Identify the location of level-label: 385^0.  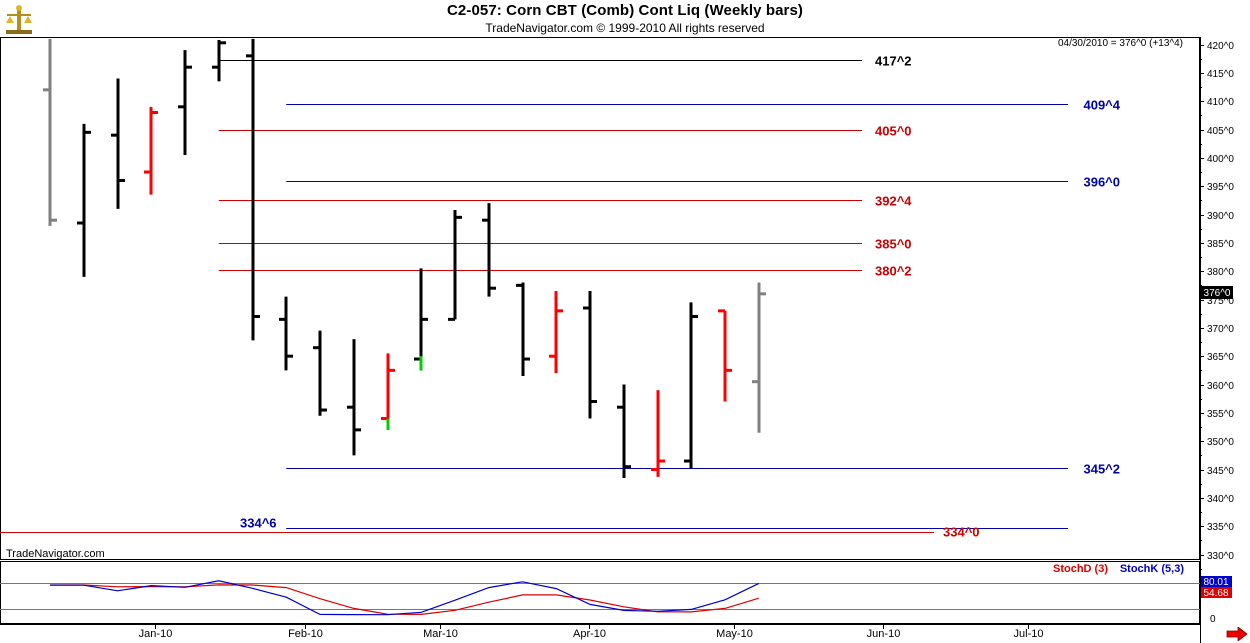
(893, 244).